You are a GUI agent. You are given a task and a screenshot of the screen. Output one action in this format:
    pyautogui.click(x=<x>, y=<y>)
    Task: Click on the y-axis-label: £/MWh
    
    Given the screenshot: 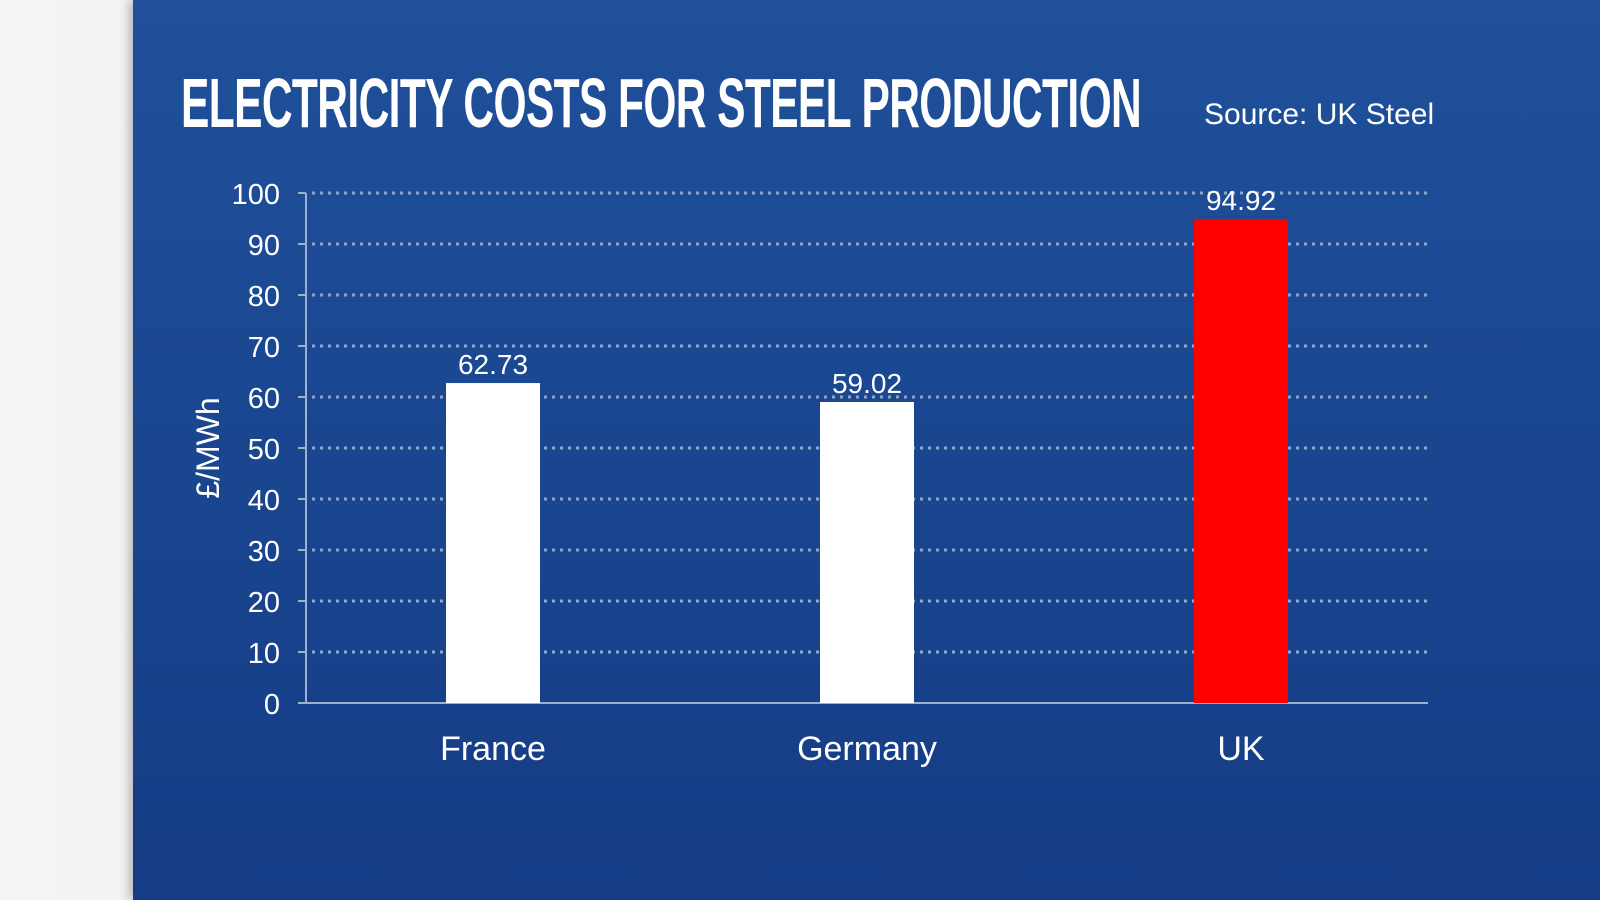 What is the action you would take?
    pyautogui.click(x=208, y=447)
    